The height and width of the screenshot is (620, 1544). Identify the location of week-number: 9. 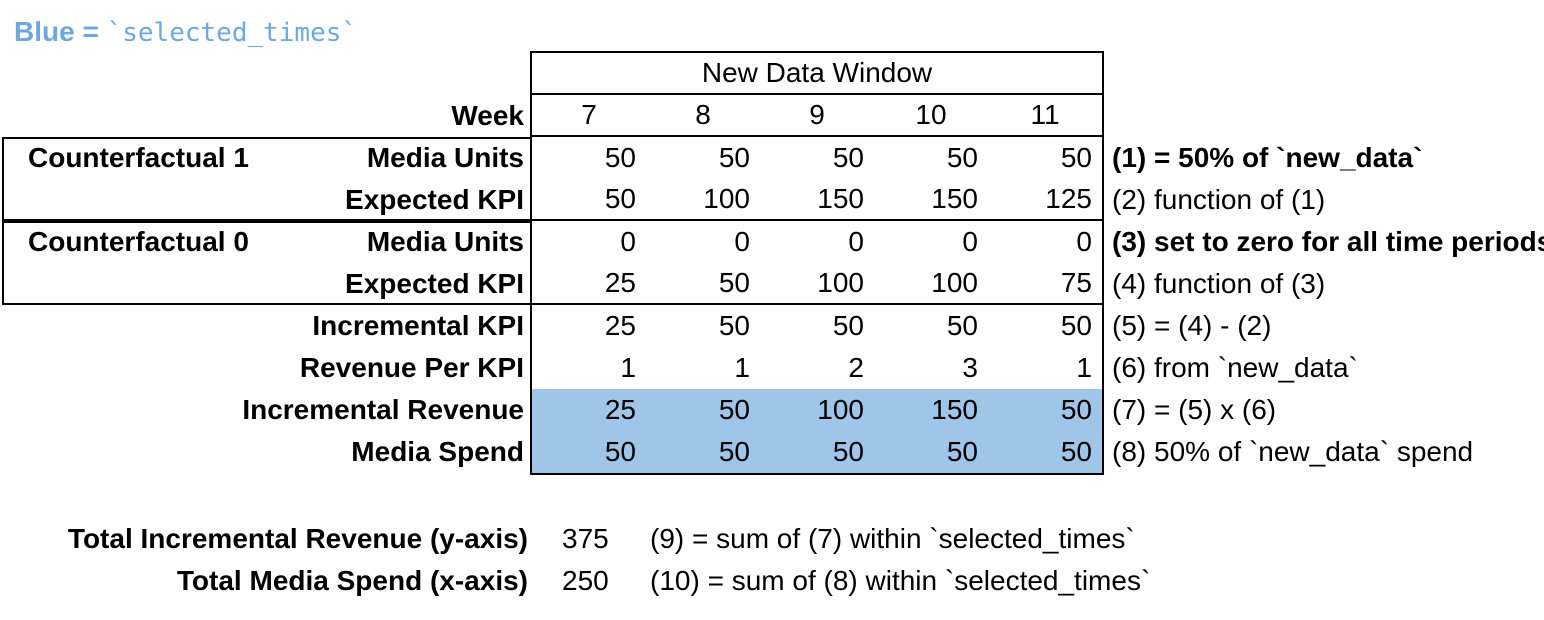
(817, 114).